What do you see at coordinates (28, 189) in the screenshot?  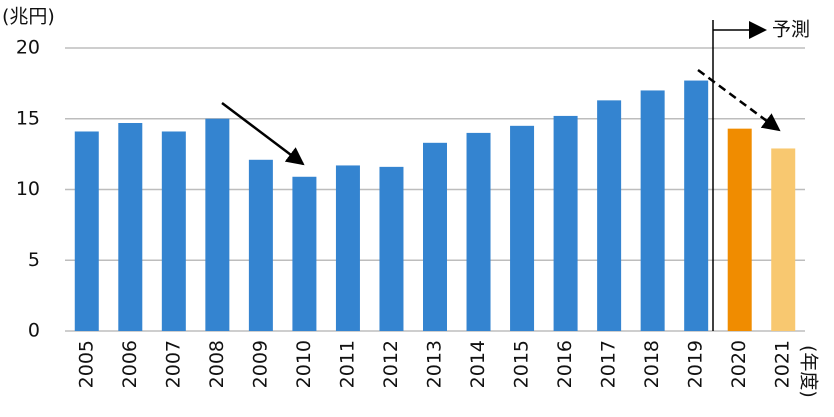 I see `y-tick-label: 10` at bounding box center [28, 189].